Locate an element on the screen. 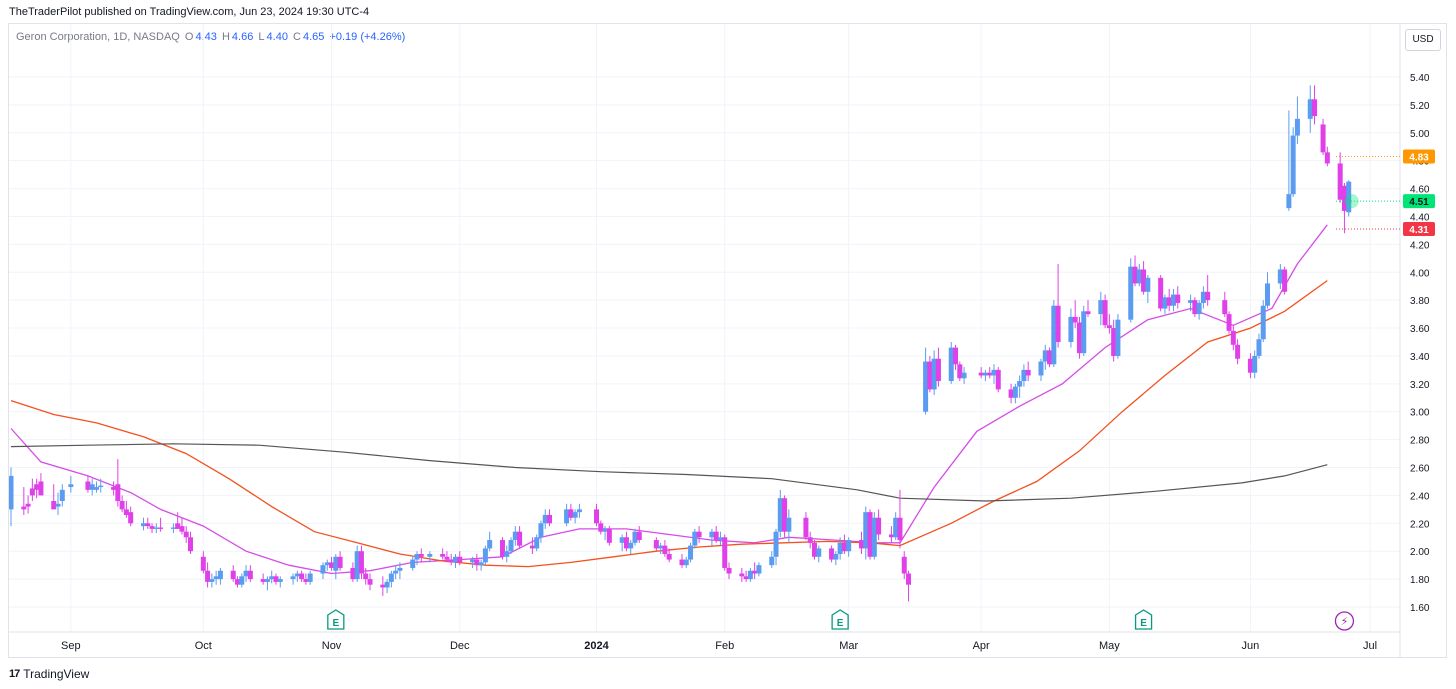 This screenshot has height=689, width=1456. price-badge is located at coordinates (1419, 229).